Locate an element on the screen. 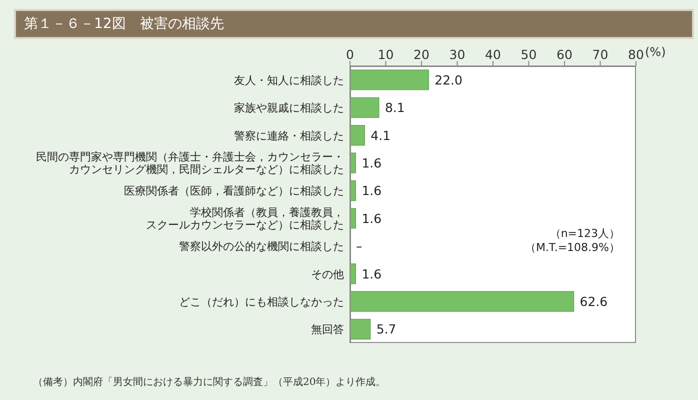 This screenshot has height=400, width=698. y-tick-label: 民間の専門家や専門機関（弁護士・弁護士会，カウンセラー・カウンセリング機関，民間シェルターなど）に相談した is located at coordinates (190, 163).